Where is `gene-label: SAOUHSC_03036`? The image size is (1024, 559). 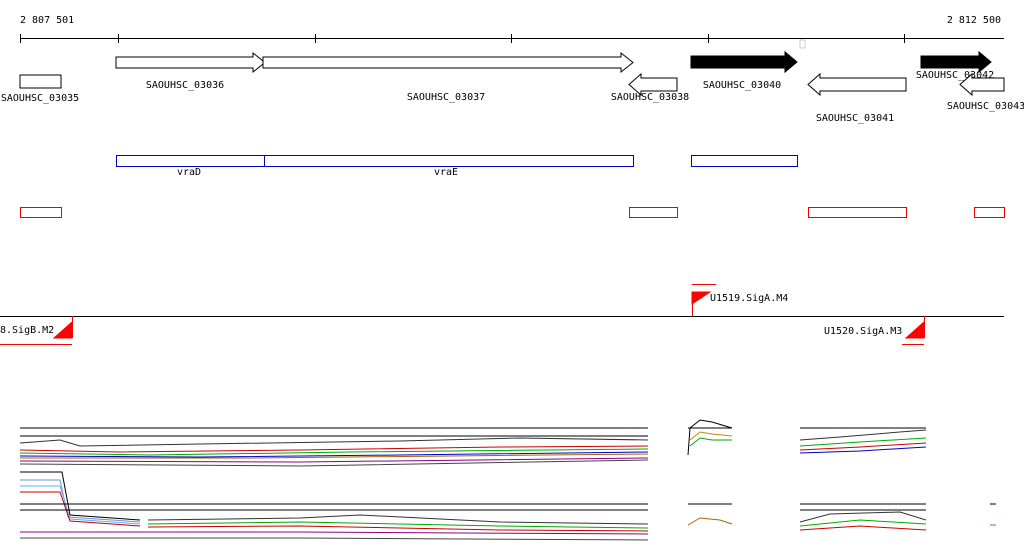
gene-label: SAOUHSC_03036 is located at coordinates (185, 85).